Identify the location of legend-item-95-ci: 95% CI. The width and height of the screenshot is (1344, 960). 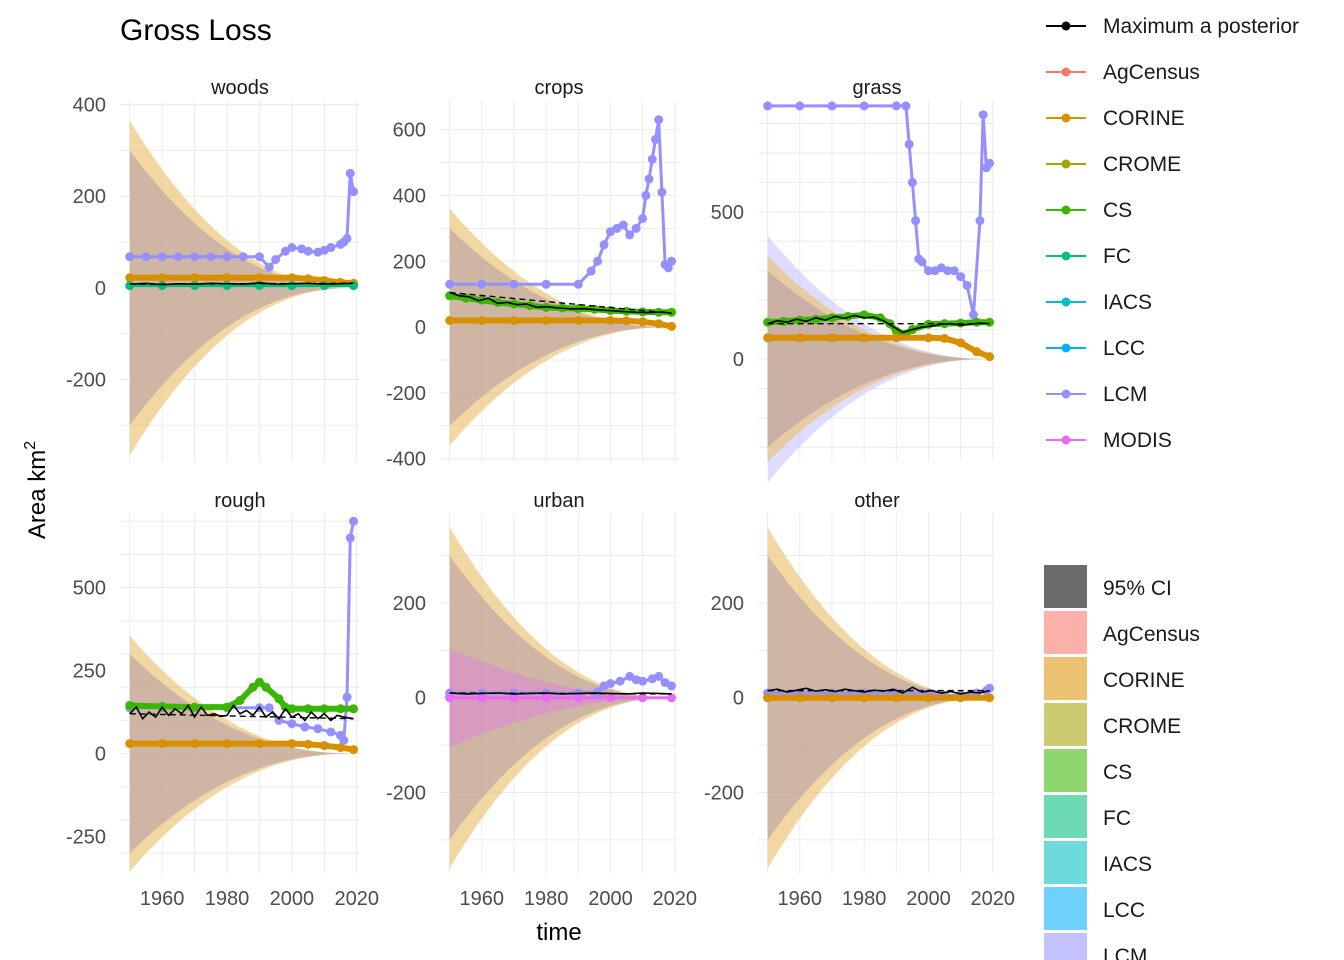
(1108, 586).